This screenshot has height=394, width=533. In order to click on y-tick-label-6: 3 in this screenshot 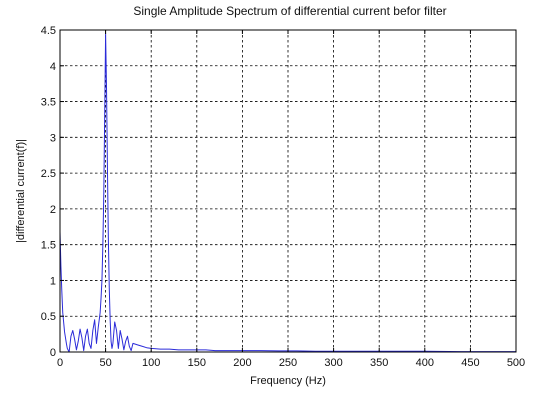, I will do `click(53, 138)`.